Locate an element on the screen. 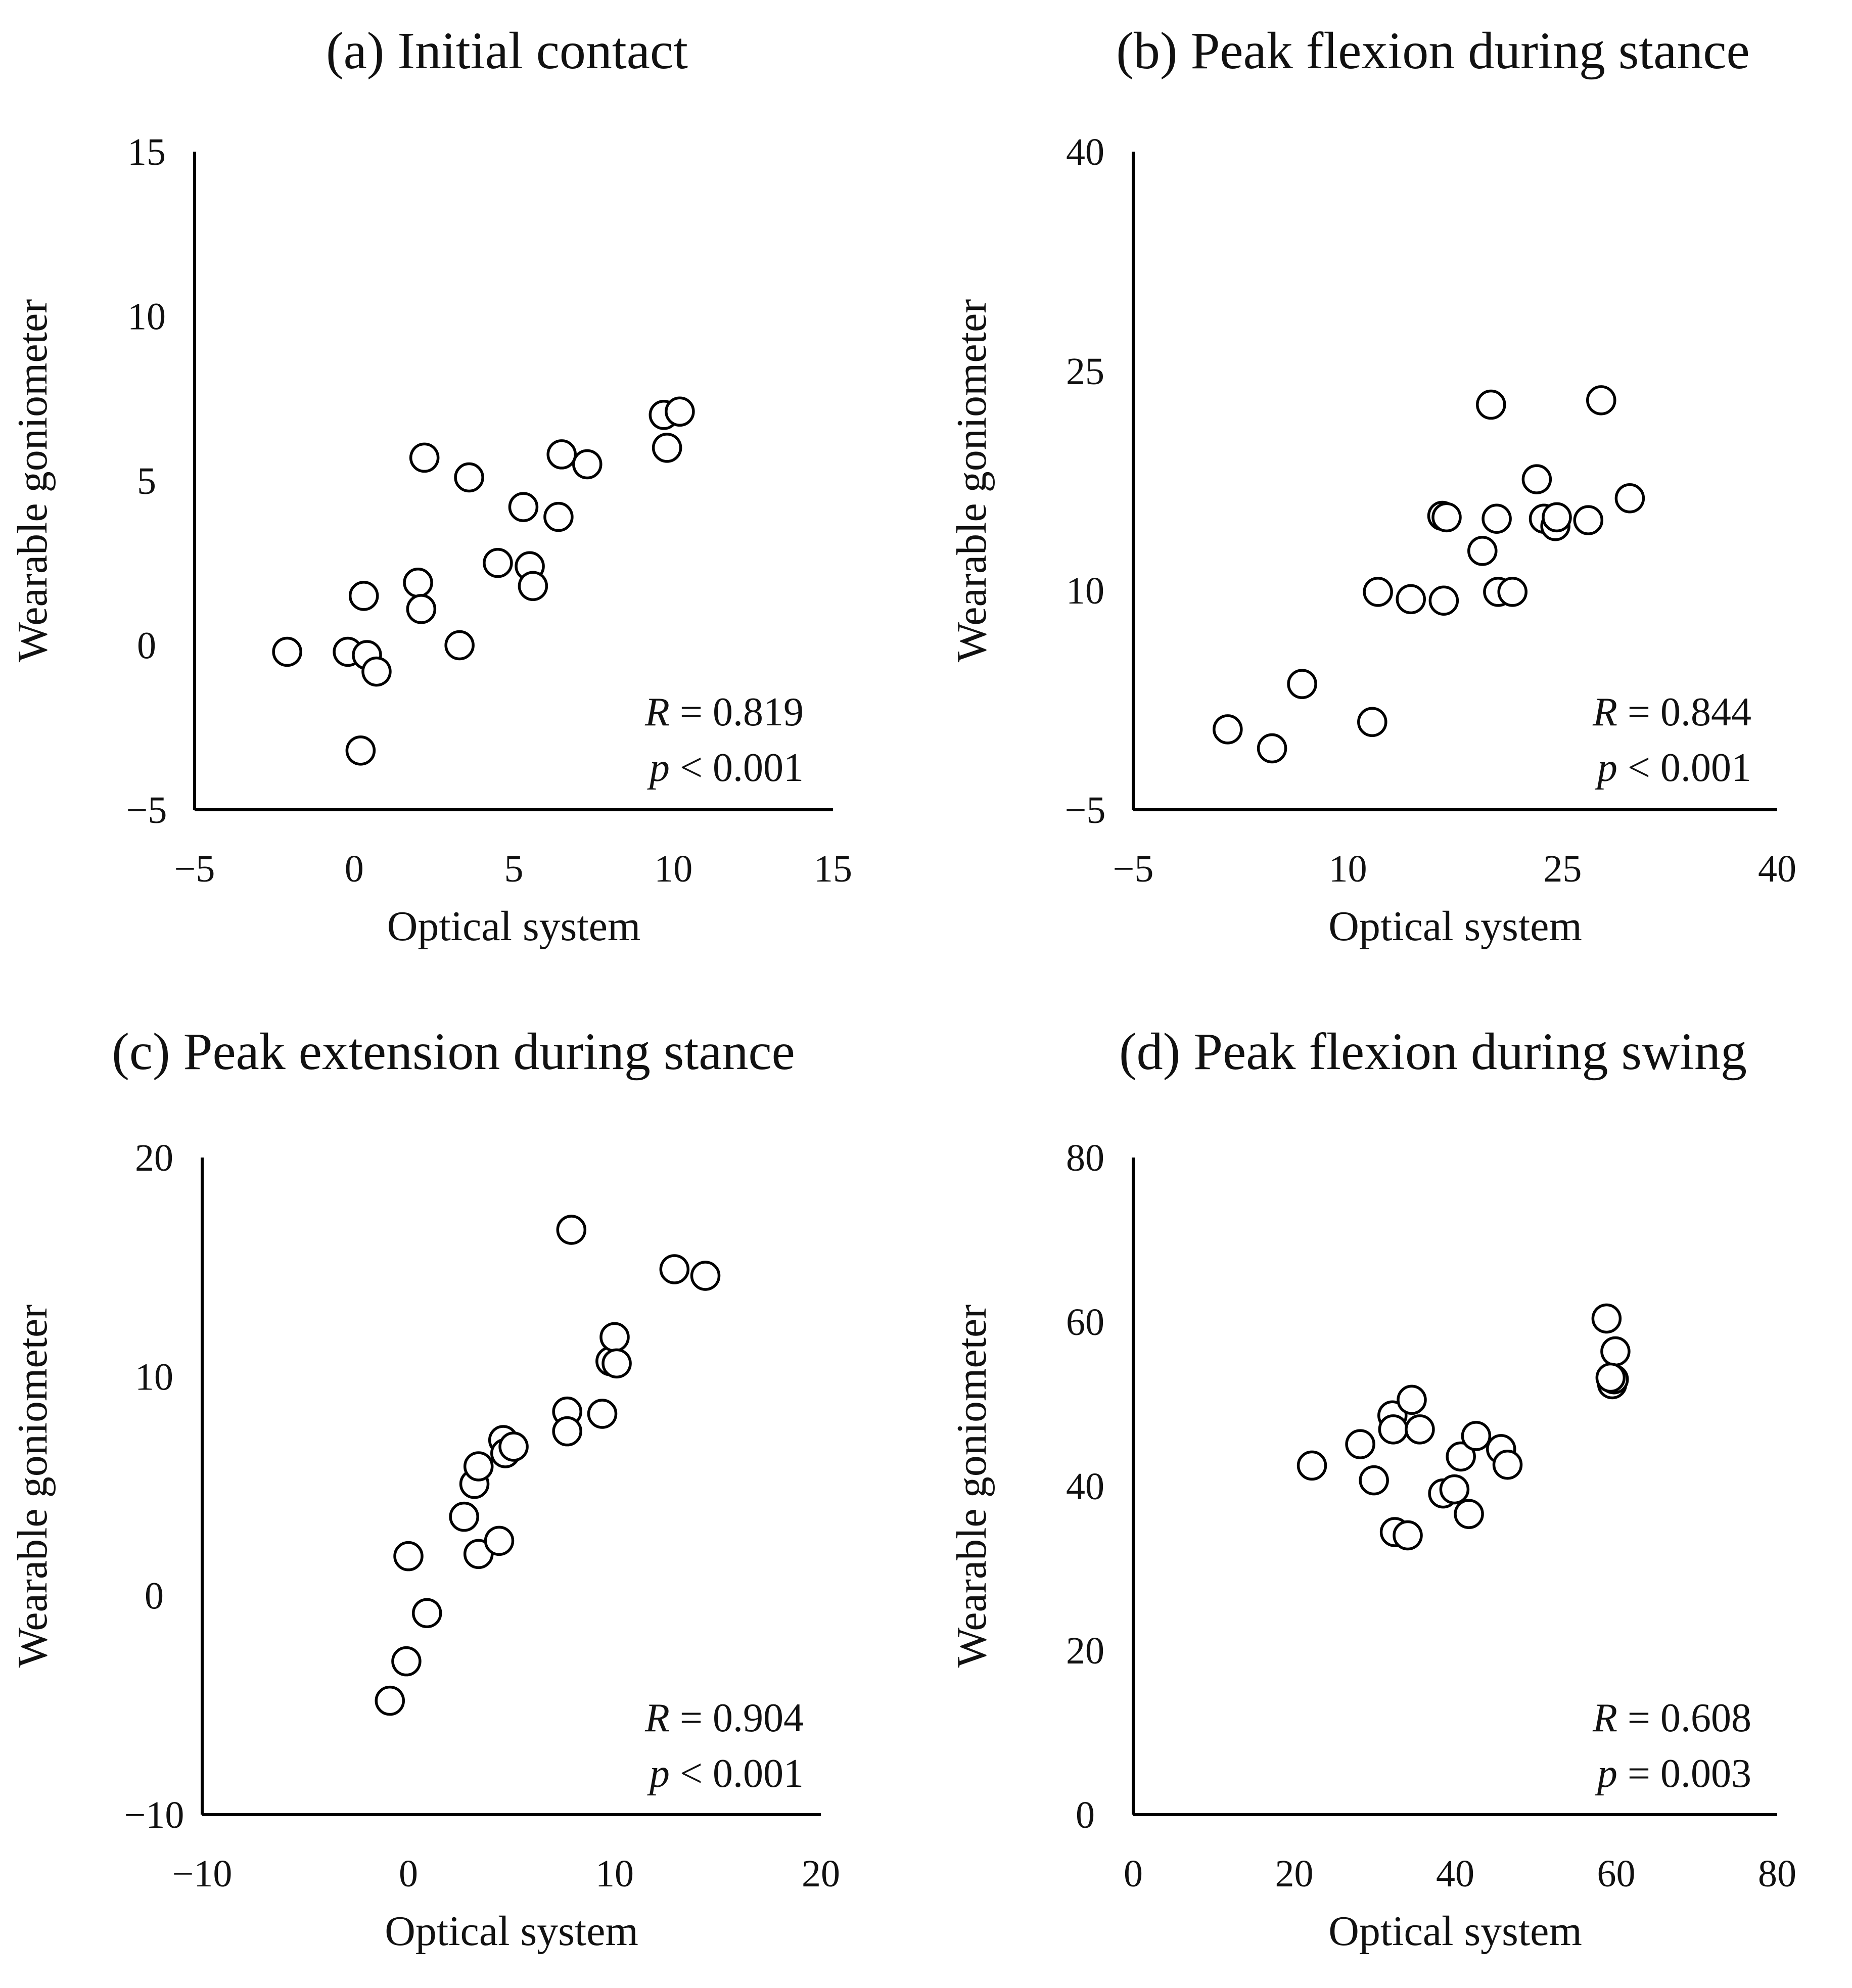  x-tick-label: 60 is located at coordinates (1616, 1874).